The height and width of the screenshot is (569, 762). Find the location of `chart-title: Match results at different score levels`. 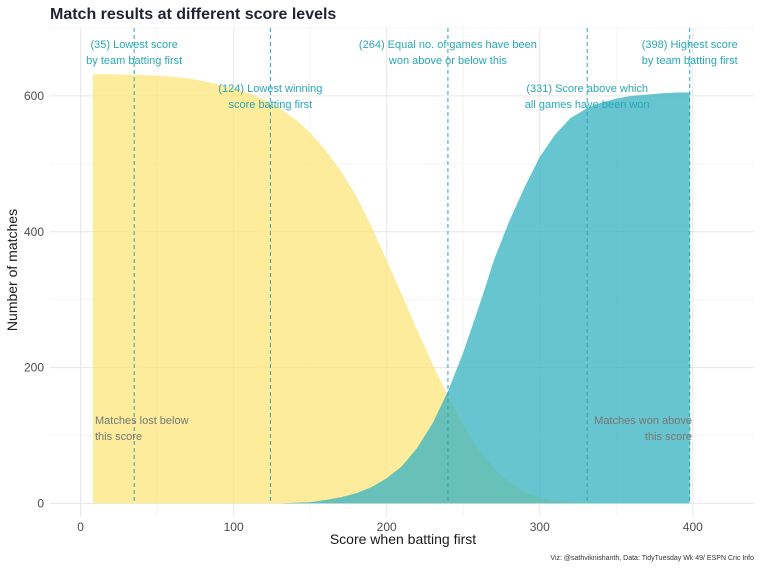

chart-title: Match results at different score levels is located at coordinates (193, 14).